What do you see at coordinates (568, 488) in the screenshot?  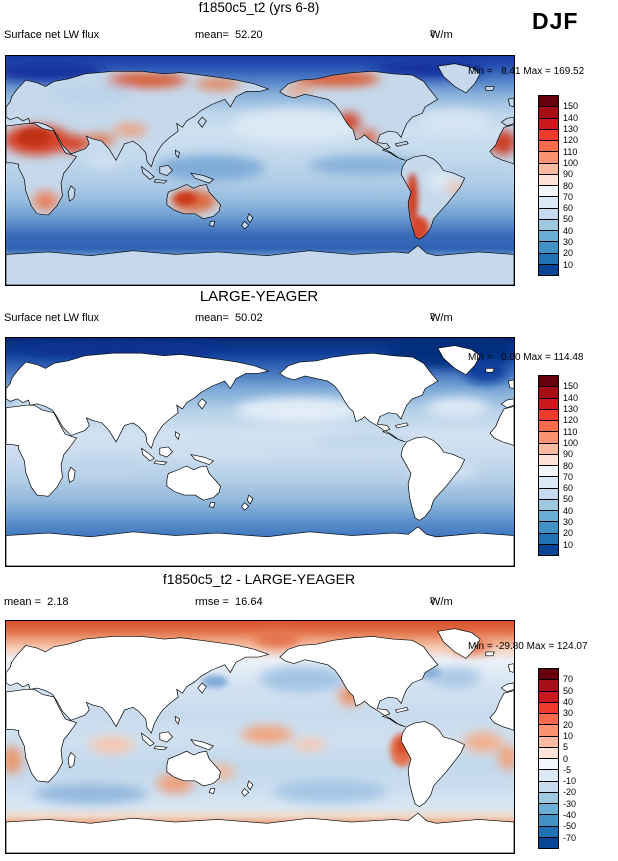 I see `colorbar-tick-label: 60` at bounding box center [568, 488].